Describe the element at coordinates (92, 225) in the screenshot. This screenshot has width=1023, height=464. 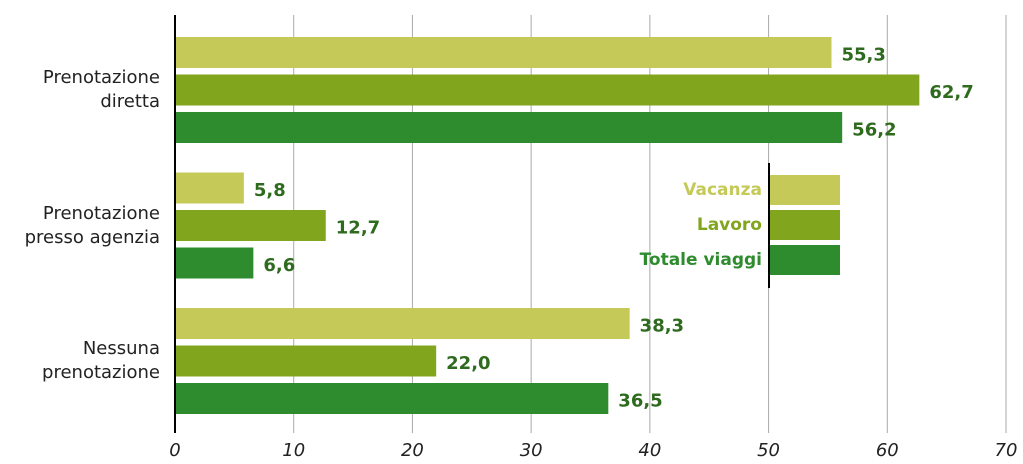
I see `y-tick-label: Prenotazione presso agenzia` at that location.